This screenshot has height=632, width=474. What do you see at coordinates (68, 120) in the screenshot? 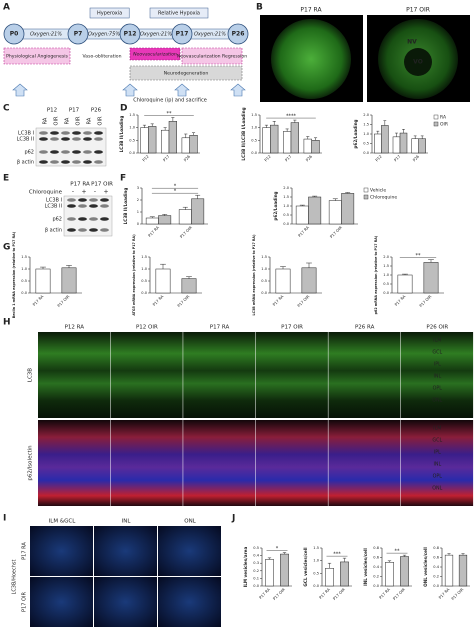
I see `lane-label: RA` at bounding box center [68, 120].